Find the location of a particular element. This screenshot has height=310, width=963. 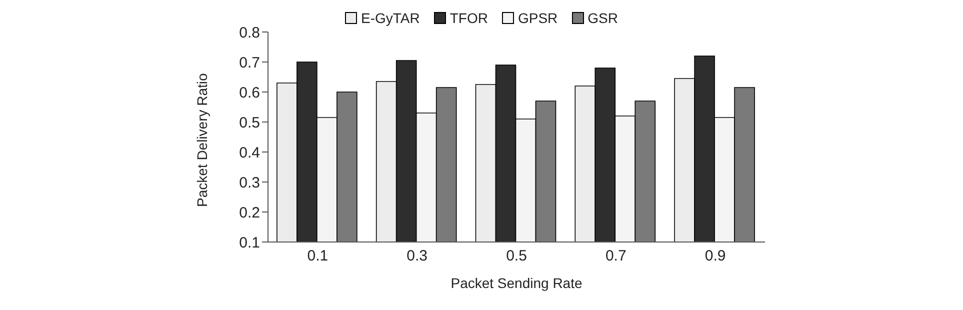

x-tick-label: 0.7 is located at coordinates (615, 256).